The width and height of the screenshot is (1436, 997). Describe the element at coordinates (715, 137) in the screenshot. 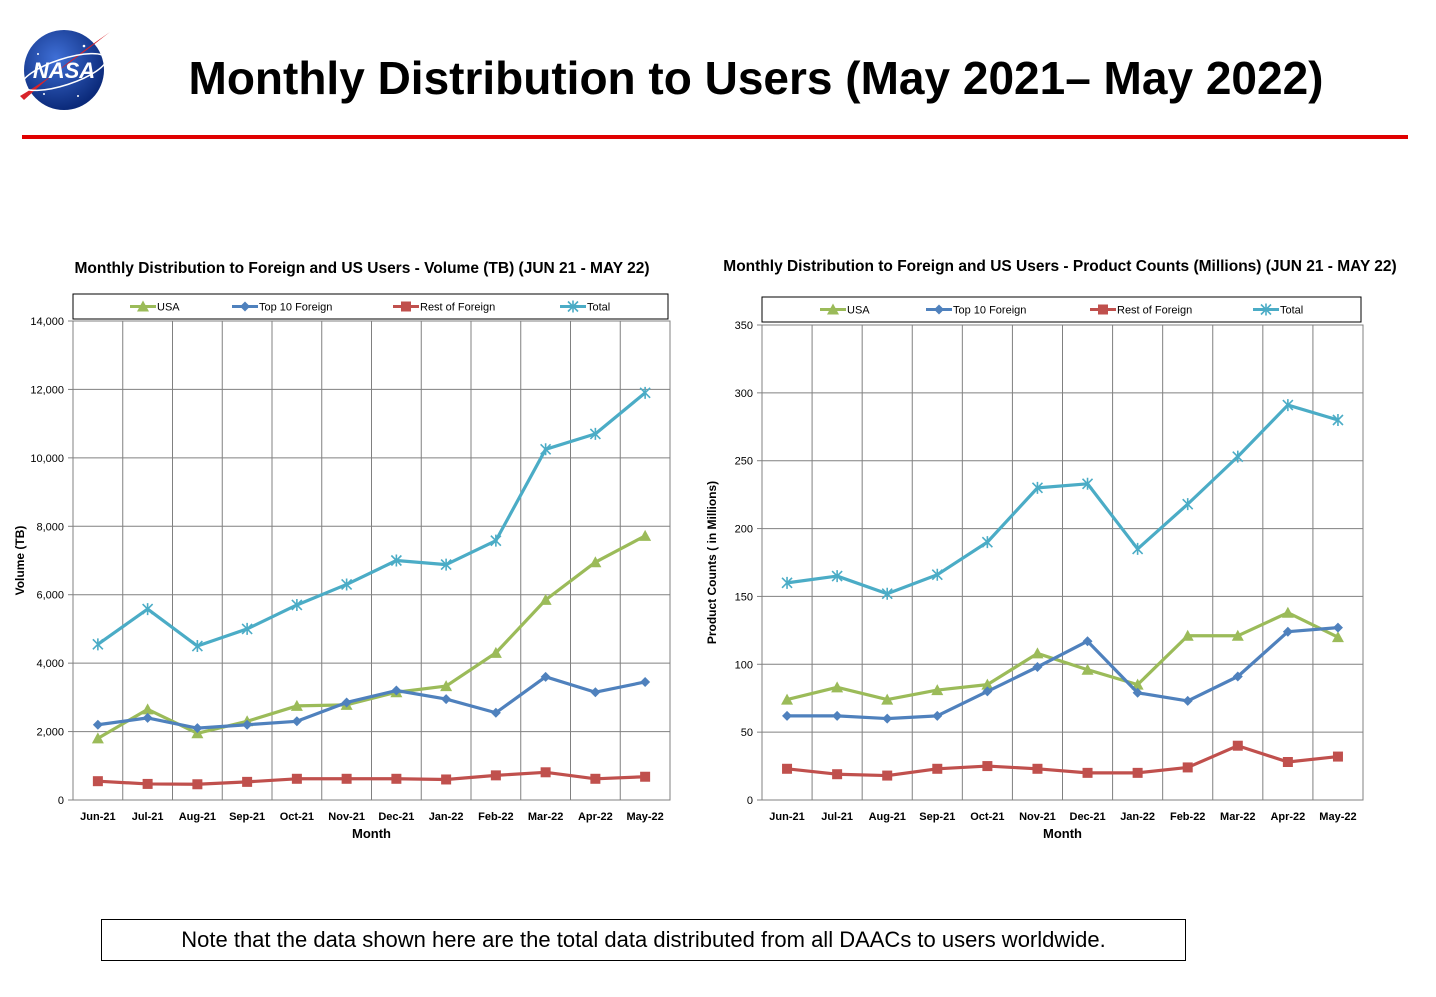

I see `title-divider` at that location.